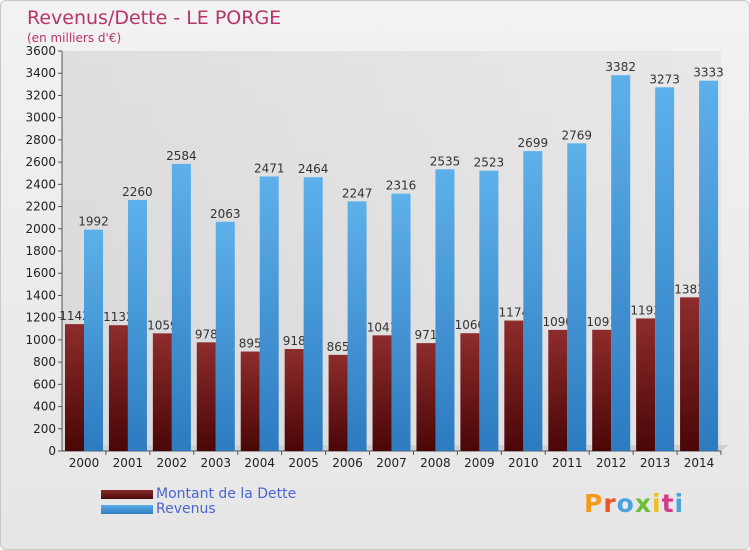 This screenshot has width=750, height=550. Describe the element at coordinates (489, 163) in the screenshot. I see `revenus-value-label: 2523` at that location.